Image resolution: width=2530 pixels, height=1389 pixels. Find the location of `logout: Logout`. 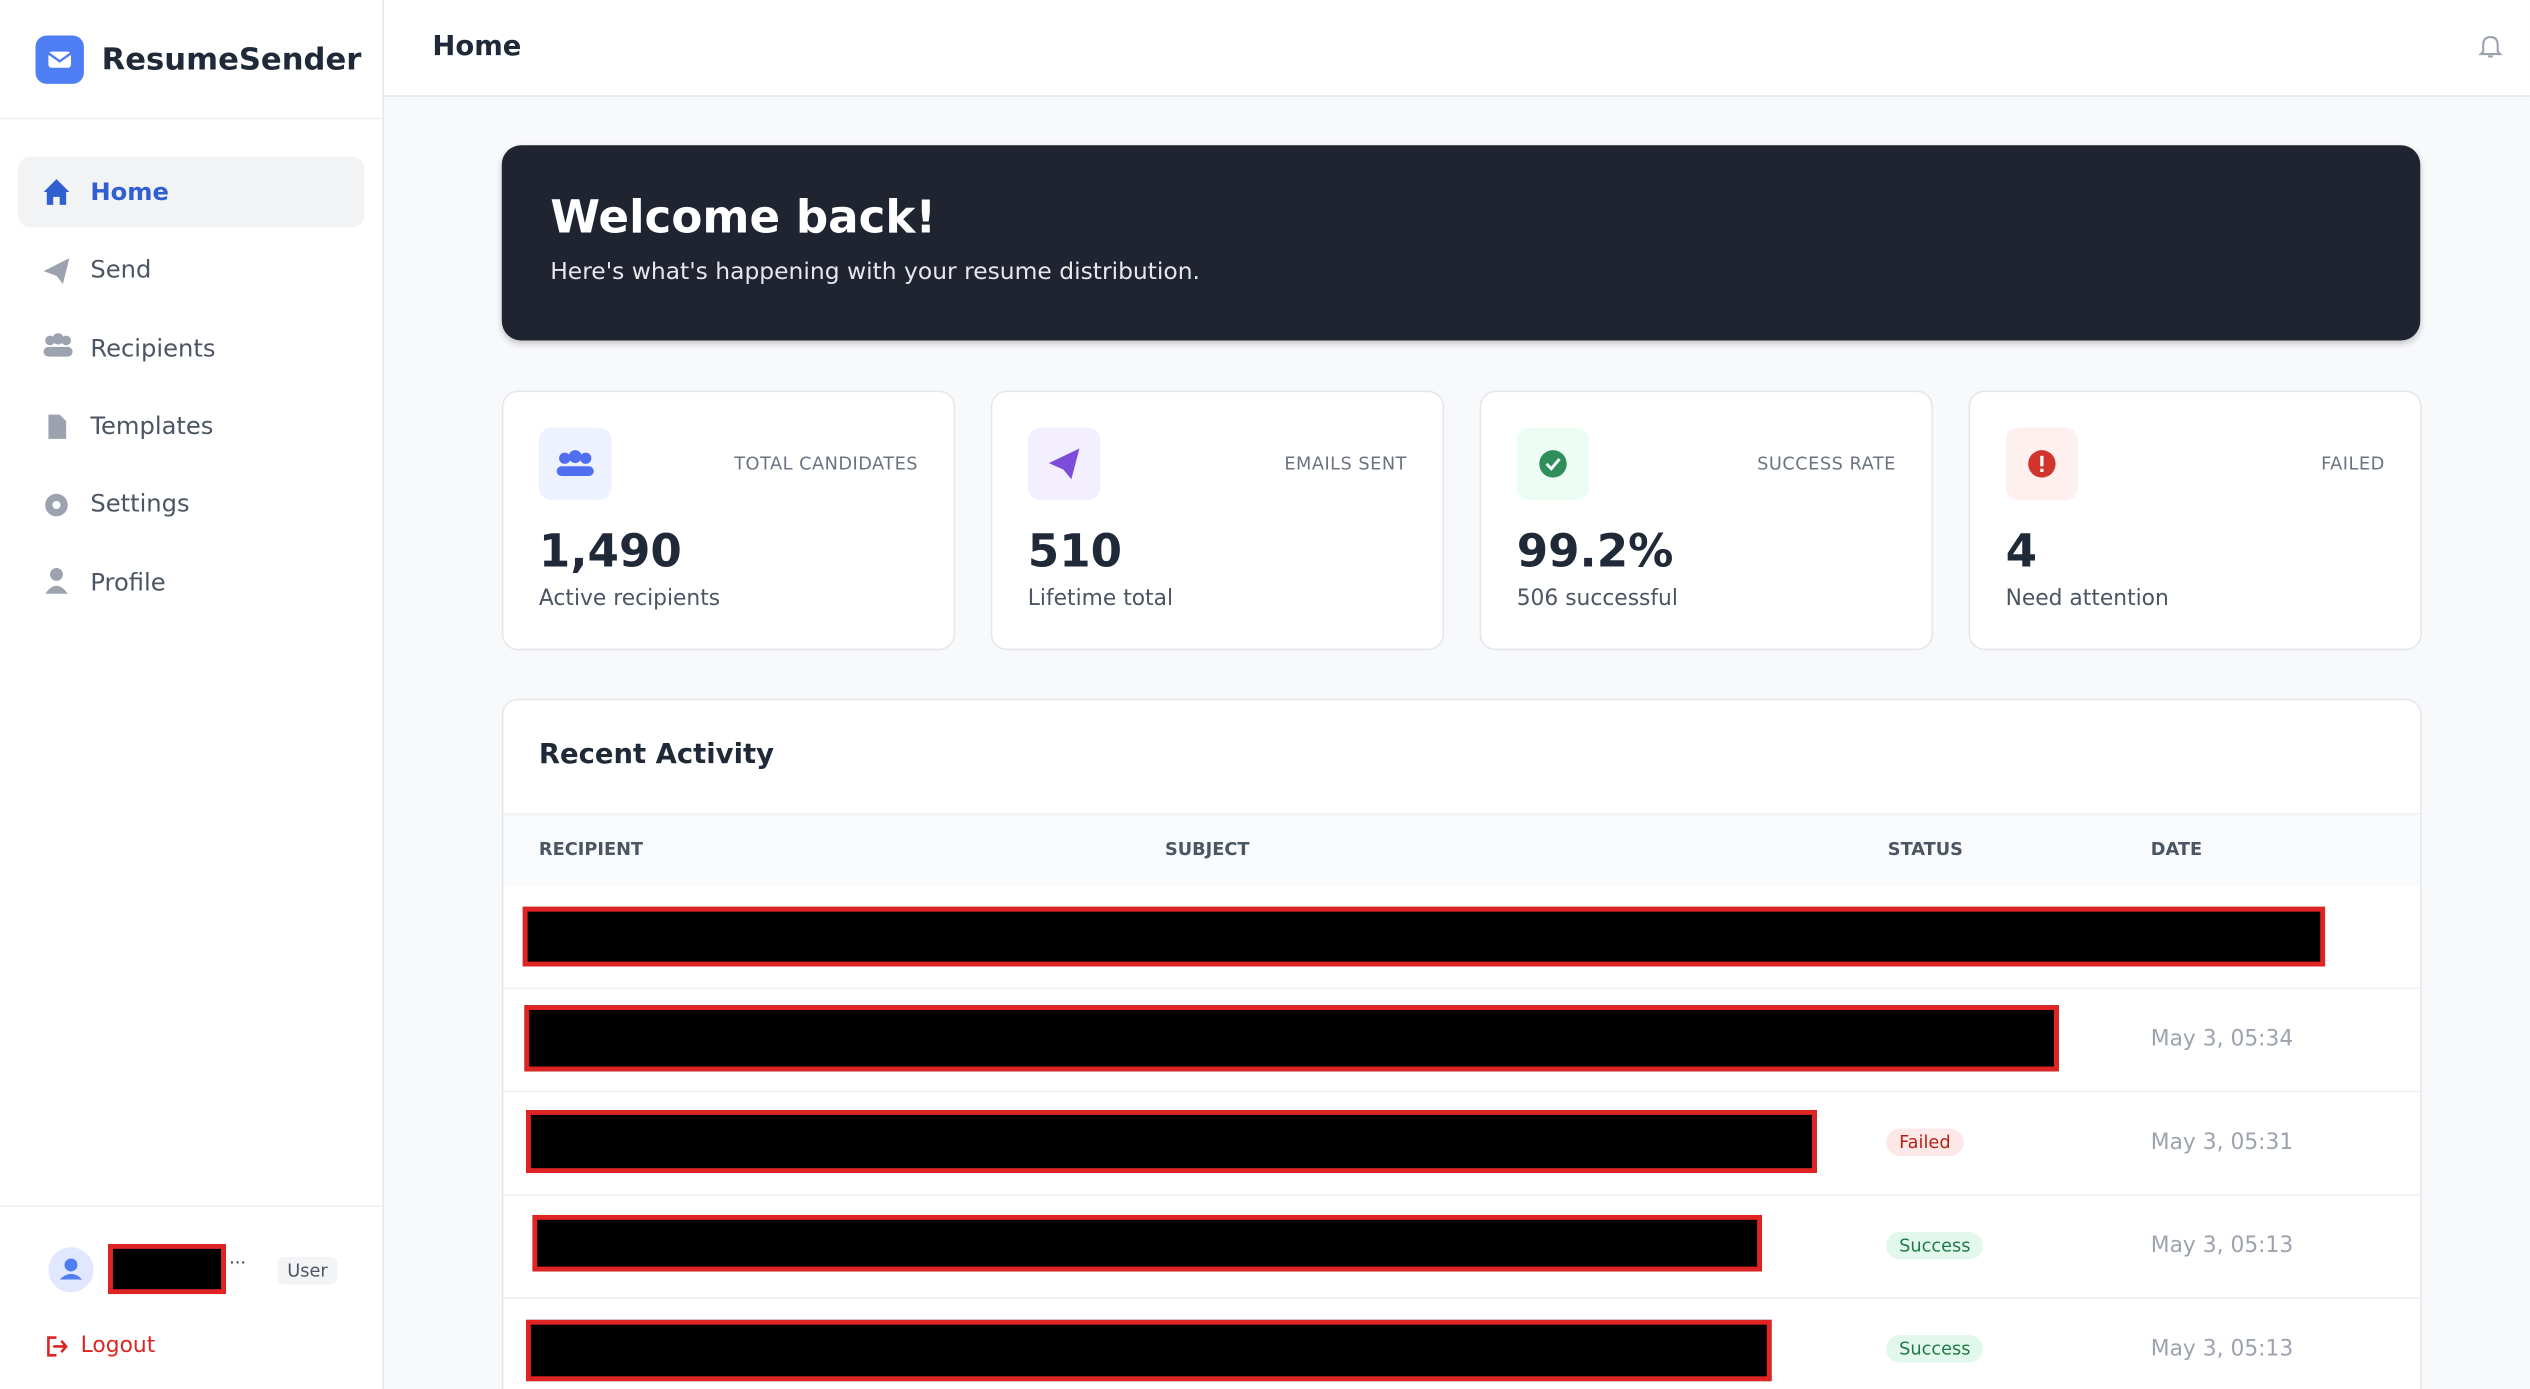

logout: Logout is located at coordinates (118, 1345).